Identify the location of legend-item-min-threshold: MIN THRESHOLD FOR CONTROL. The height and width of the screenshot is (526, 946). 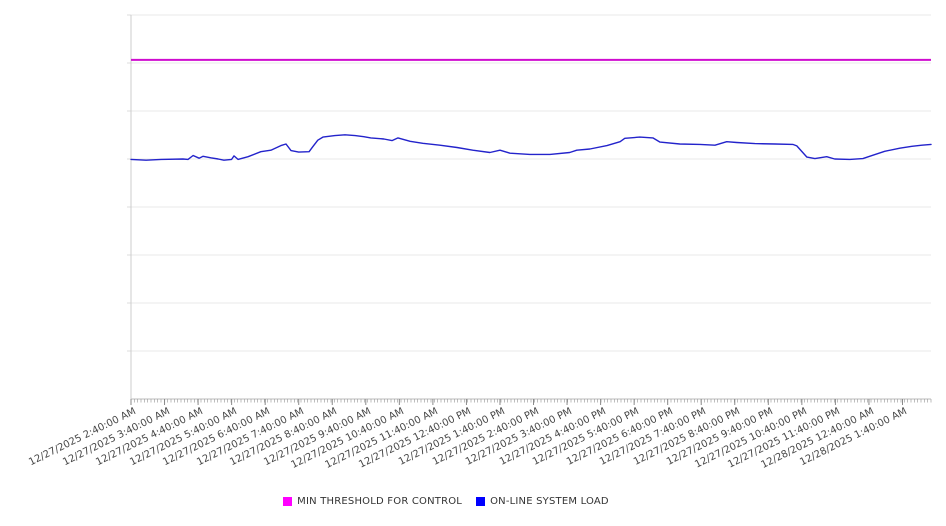
(372, 501).